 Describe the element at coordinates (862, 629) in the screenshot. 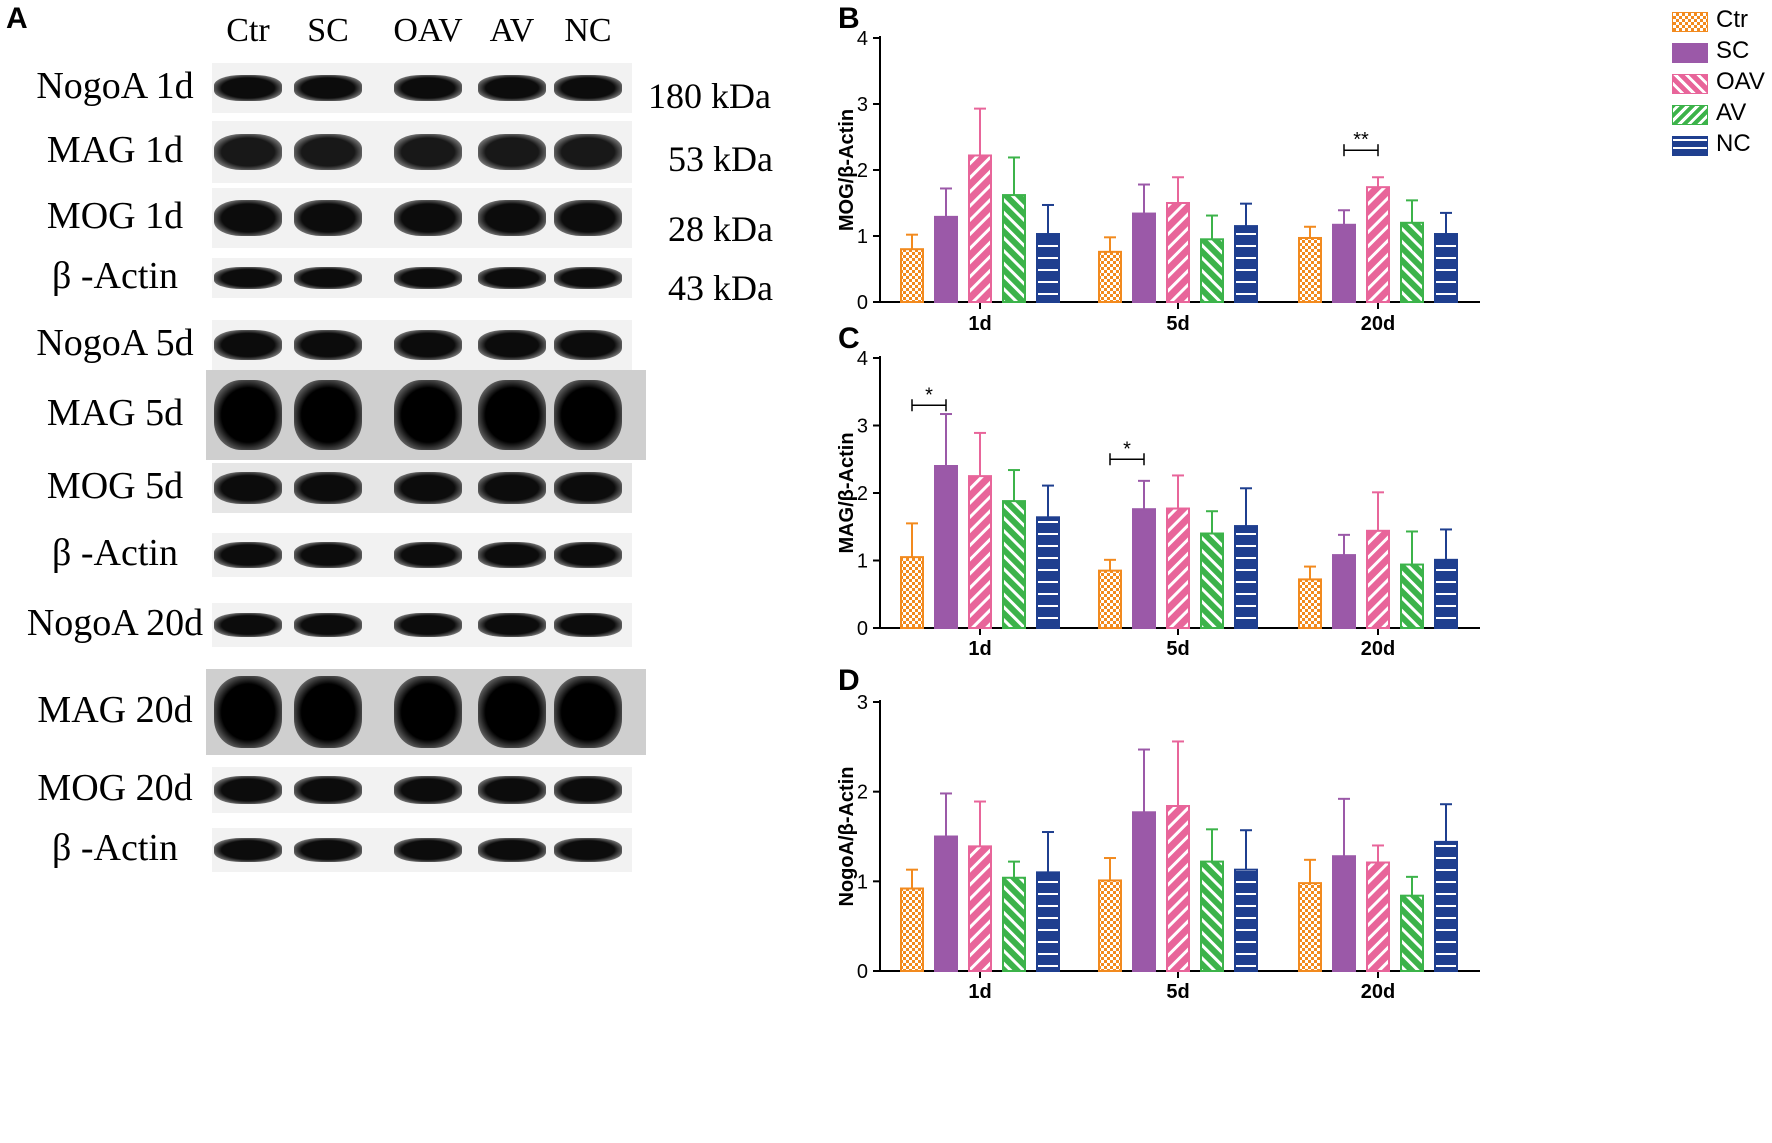

I see `y-tick-label: 0` at that location.